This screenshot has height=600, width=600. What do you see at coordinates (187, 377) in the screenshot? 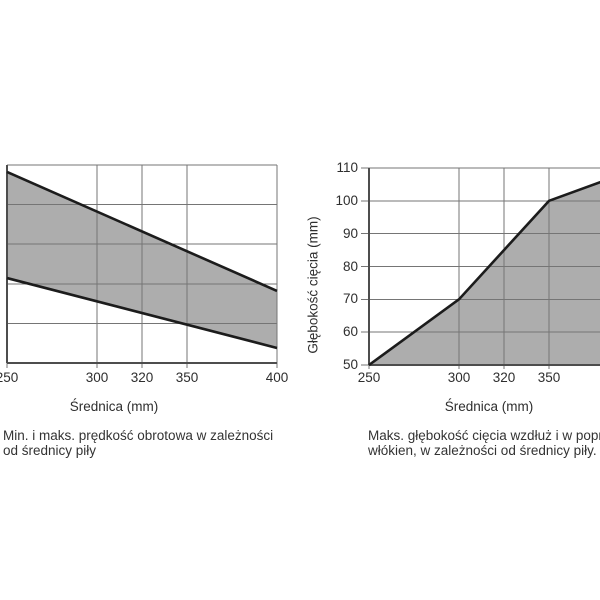
I see `left-x-tick-label: 350` at bounding box center [187, 377].